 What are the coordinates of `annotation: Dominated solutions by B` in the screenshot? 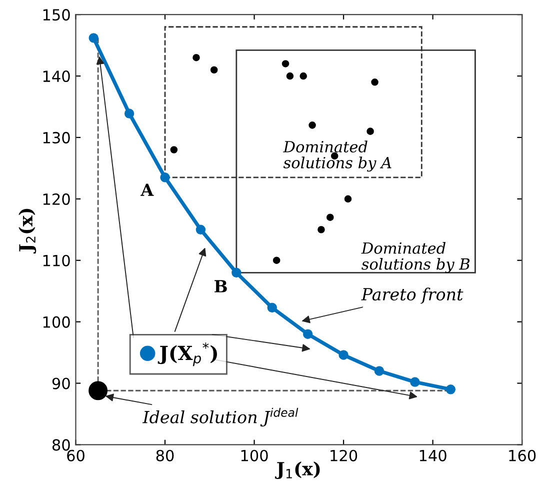 It's located at (415, 257).